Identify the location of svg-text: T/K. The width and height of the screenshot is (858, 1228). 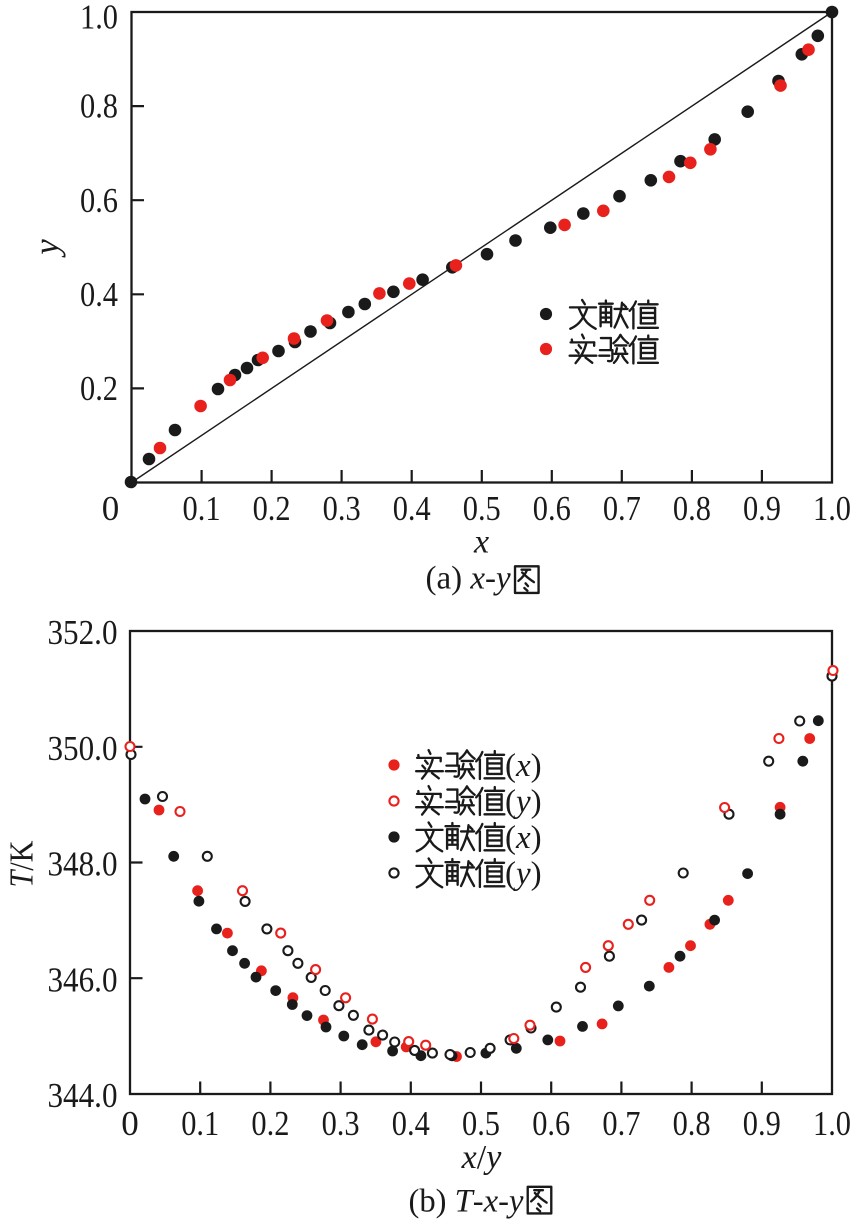
(22, 863).